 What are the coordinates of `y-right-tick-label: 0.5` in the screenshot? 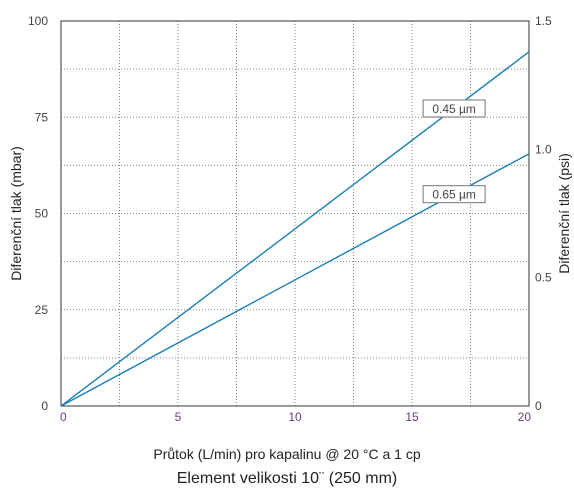 It's located at (543, 278).